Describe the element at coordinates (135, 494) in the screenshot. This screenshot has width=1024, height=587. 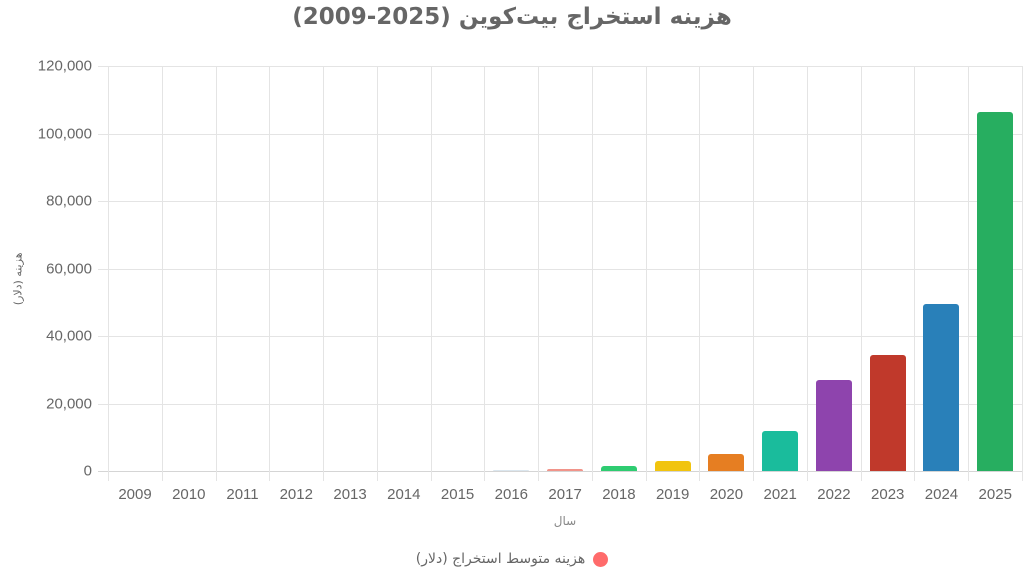
I see `x-tick-label: 2009` at that location.